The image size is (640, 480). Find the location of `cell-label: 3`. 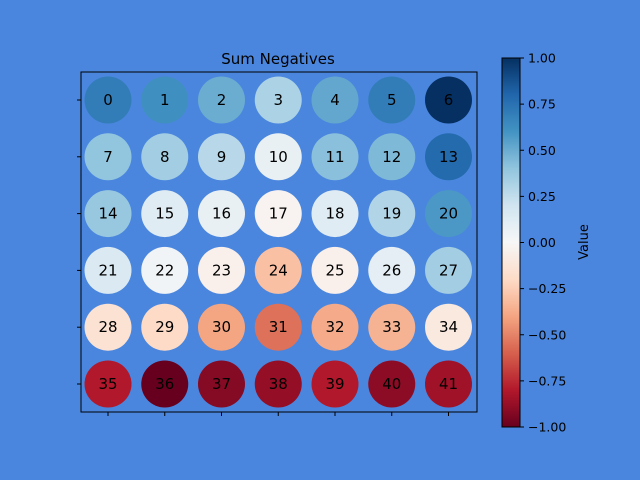

cell-label: 3 is located at coordinates (278, 100).